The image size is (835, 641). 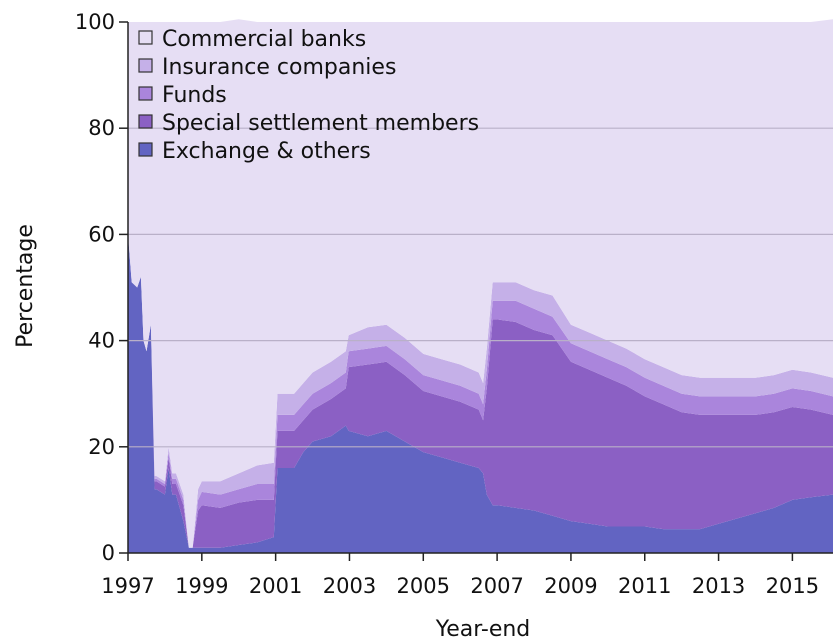 What do you see at coordinates (127, 586) in the screenshot?
I see `x-tick-label: 1997` at bounding box center [127, 586].